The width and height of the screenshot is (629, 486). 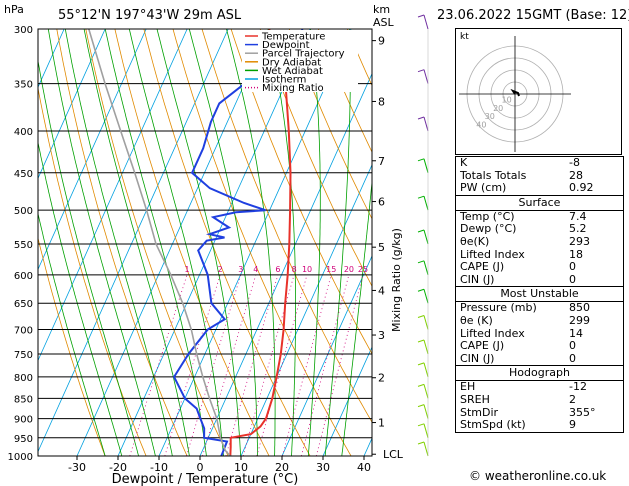 What do you see at coordinates (539, 308) in the screenshot?
I see `most-unstable-row: Pressure (mb) 850` at bounding box center [539, 308].